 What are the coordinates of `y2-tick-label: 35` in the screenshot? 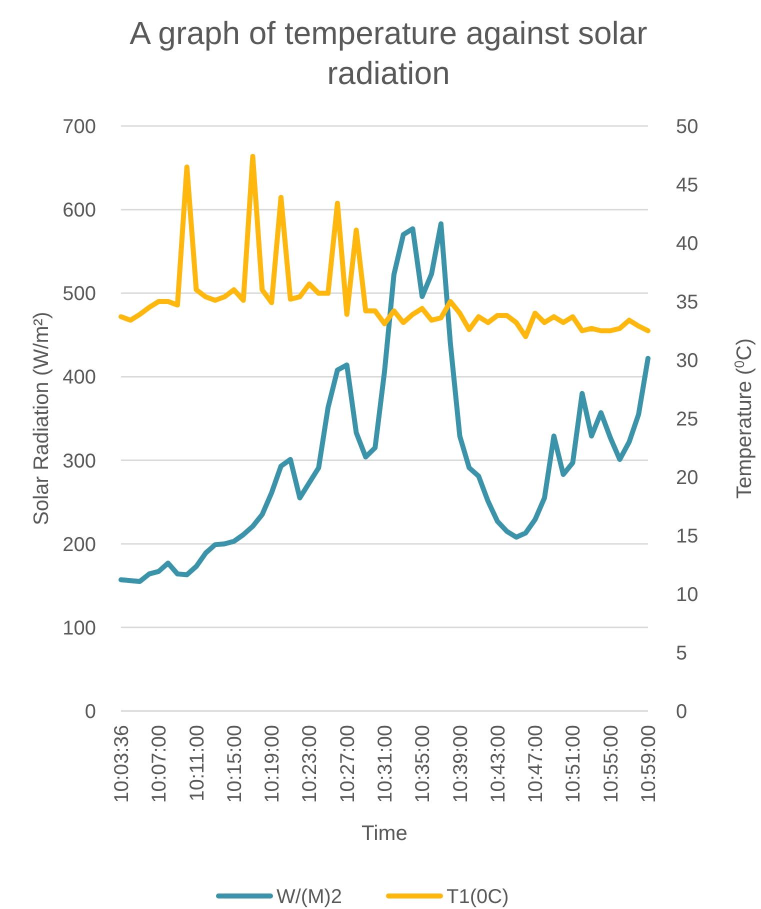 It's located at (687, 303).